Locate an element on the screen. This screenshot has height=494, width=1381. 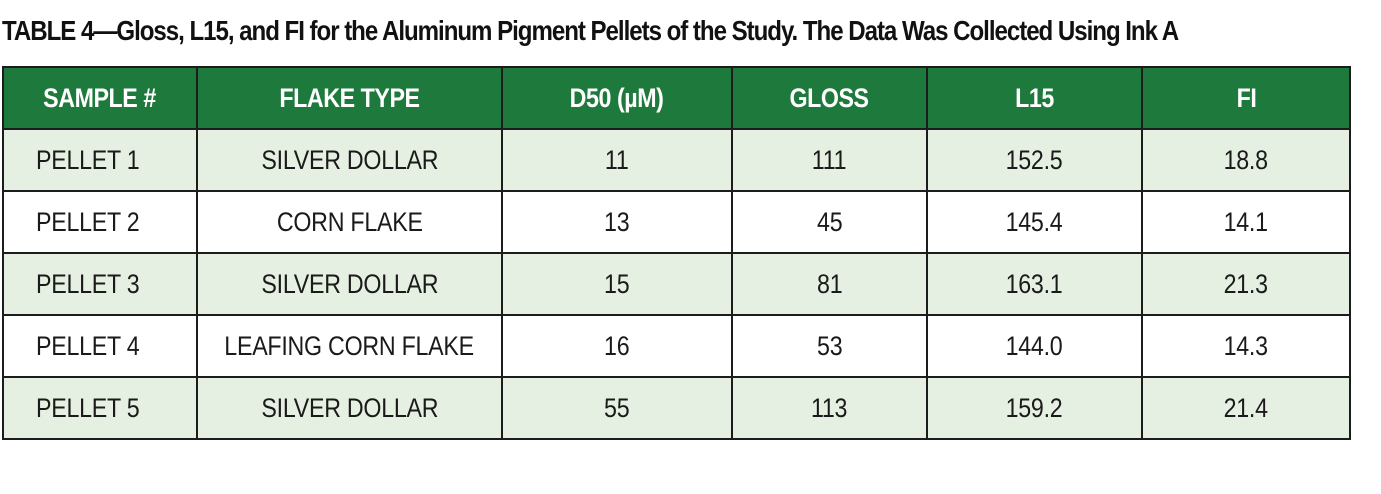
header-gloss: GLOSS is located at coordinates (829, 98).